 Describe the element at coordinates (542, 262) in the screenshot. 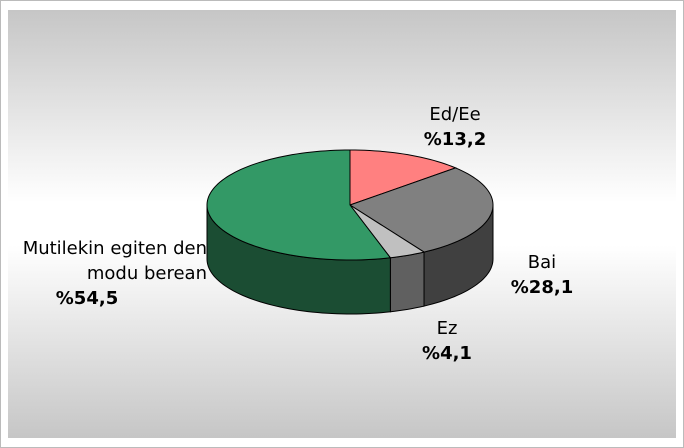

I see `category-label: Bai` at that location.